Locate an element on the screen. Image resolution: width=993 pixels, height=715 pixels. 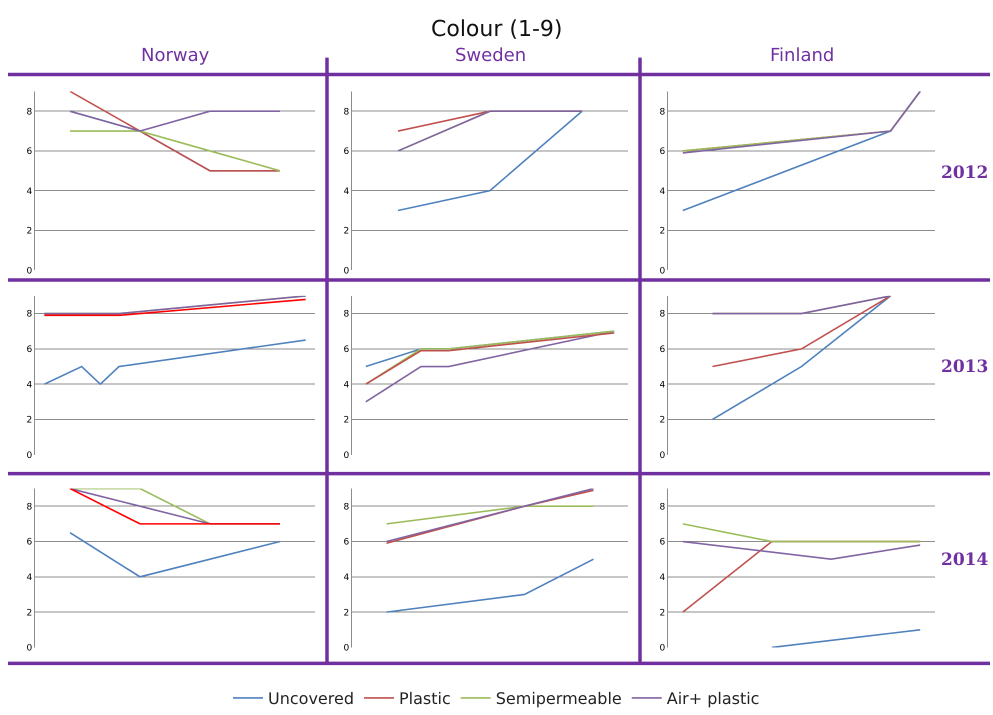
legend-label: Air+ plastic is located at coordinates (713, 698).